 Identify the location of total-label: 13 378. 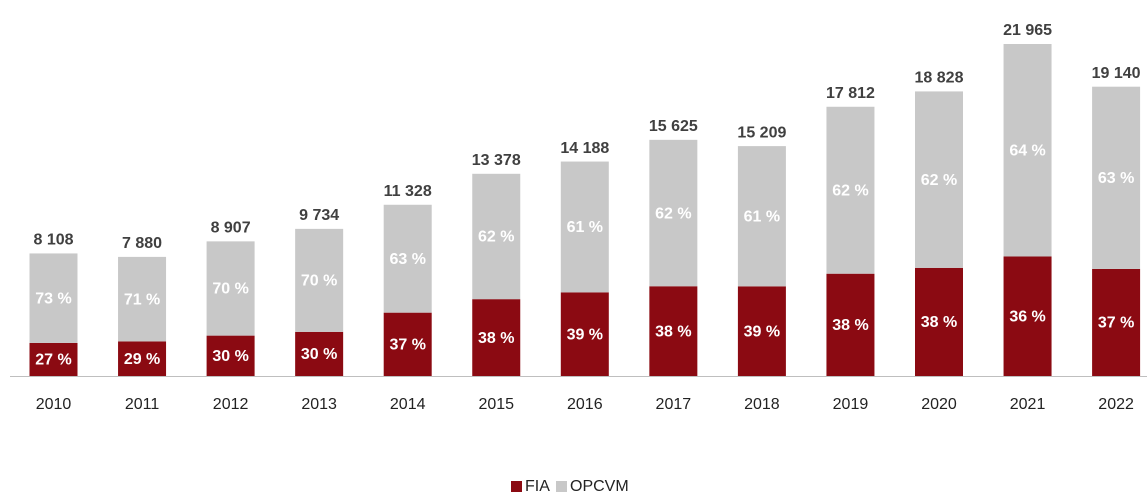
(496, 160).